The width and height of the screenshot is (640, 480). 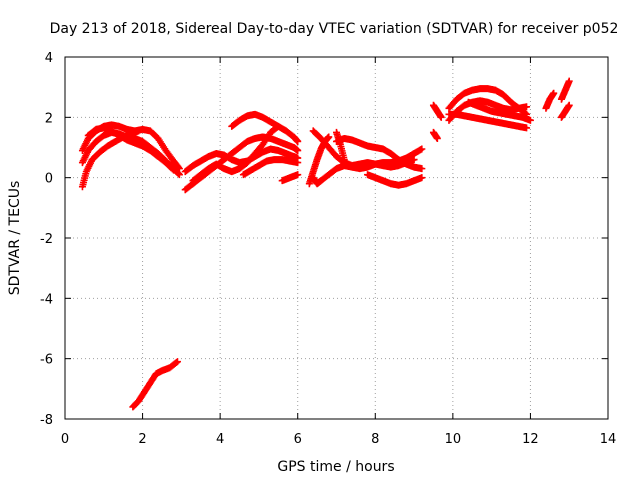 I want to click on x-tick-label: 2, so click(x=142, y=439).